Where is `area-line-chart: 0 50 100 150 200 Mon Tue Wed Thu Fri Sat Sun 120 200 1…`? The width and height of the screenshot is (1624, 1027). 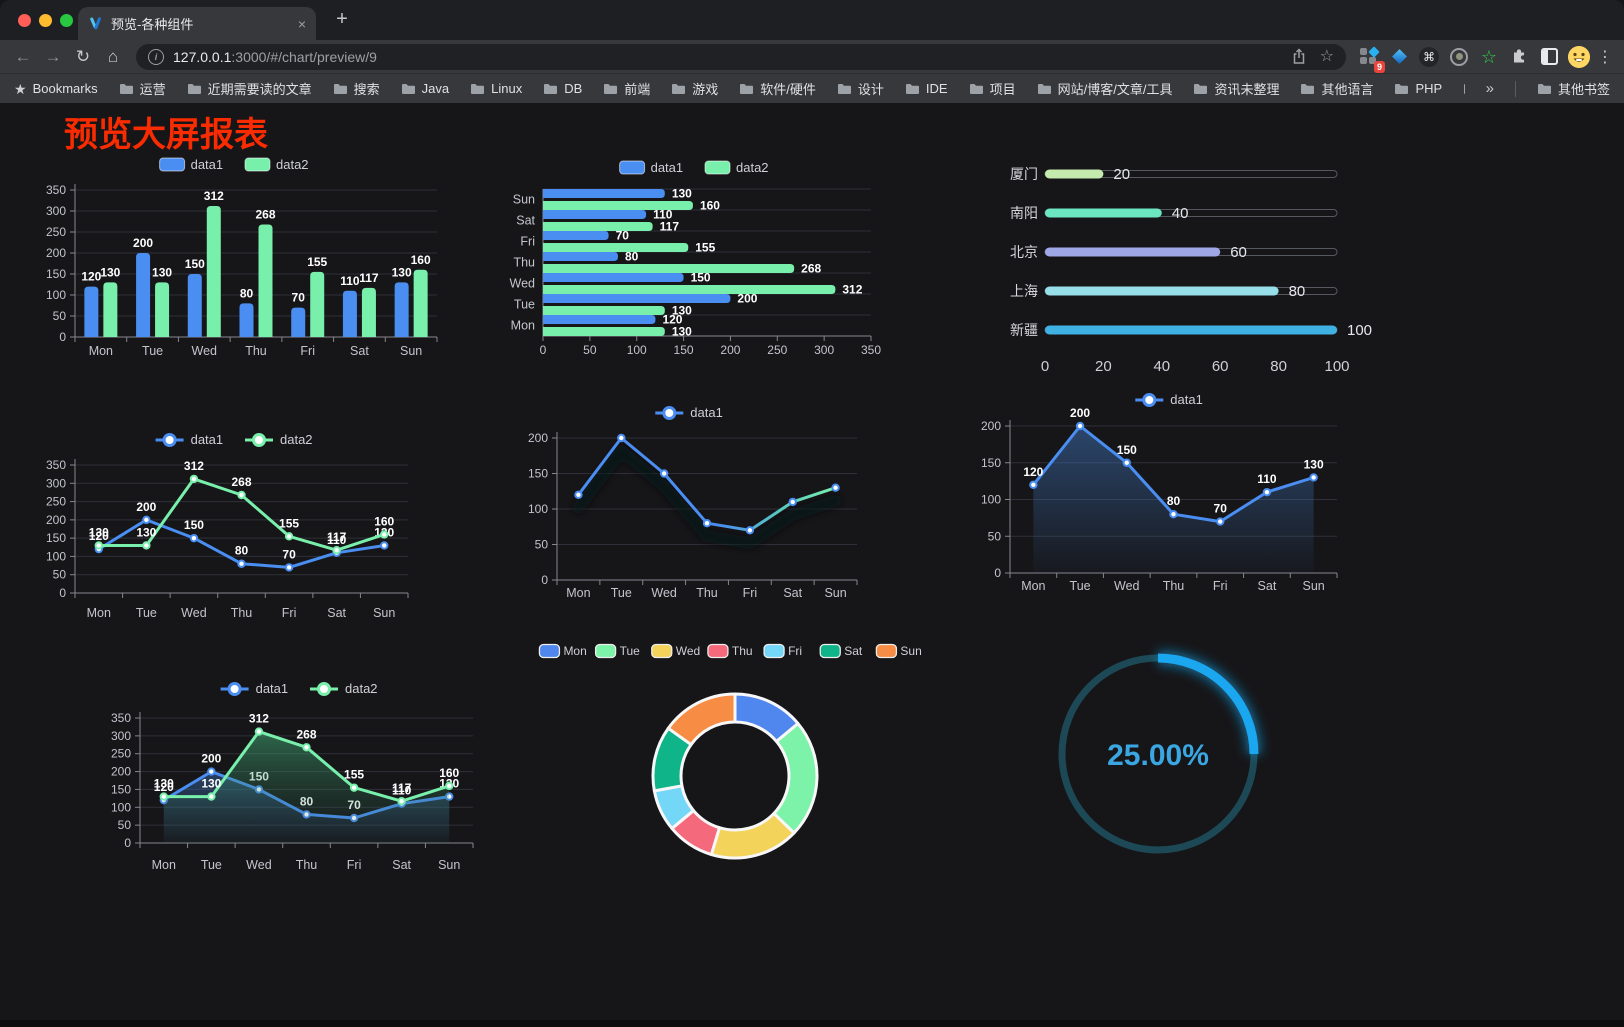
area-line-chart: 0 50 100 150 200 Mon Tue Wed Thu Fri Sat Sun 120 200 1… is located at coordinates (1180, 495).